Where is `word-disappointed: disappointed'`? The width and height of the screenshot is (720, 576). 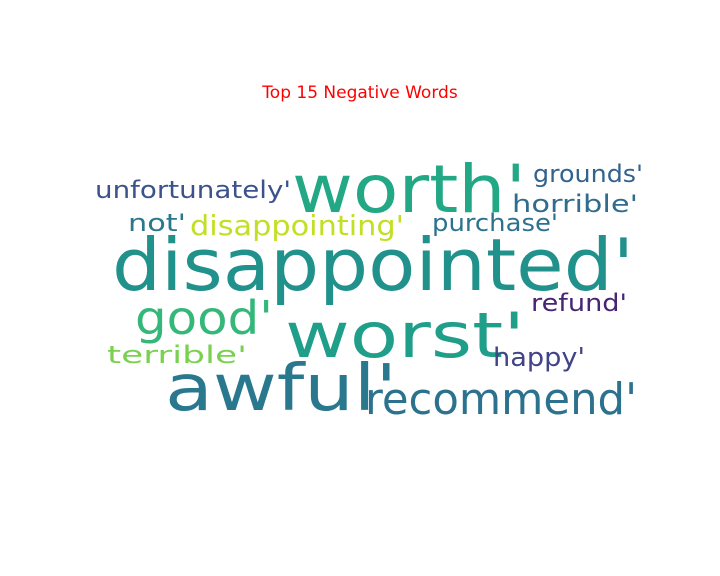
word-disappointed: disappointed' is located at coordinates (373, 265).